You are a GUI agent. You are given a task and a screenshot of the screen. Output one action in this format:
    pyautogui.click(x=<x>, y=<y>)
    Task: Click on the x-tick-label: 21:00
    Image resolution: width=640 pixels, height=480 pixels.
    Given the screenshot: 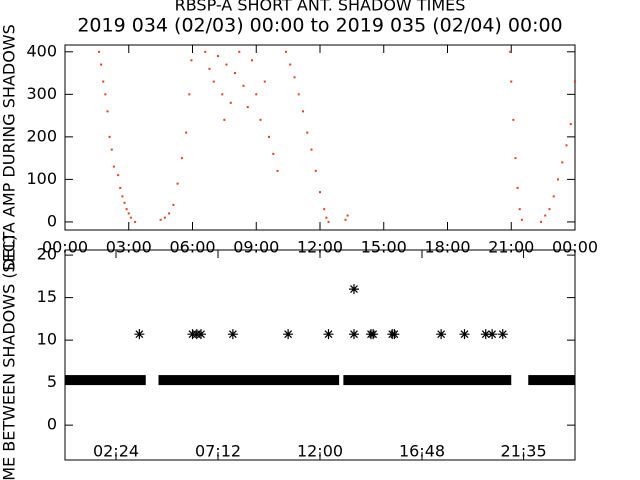 What is the action you would take?
    pyautogui.click(x=511, y=247)
    